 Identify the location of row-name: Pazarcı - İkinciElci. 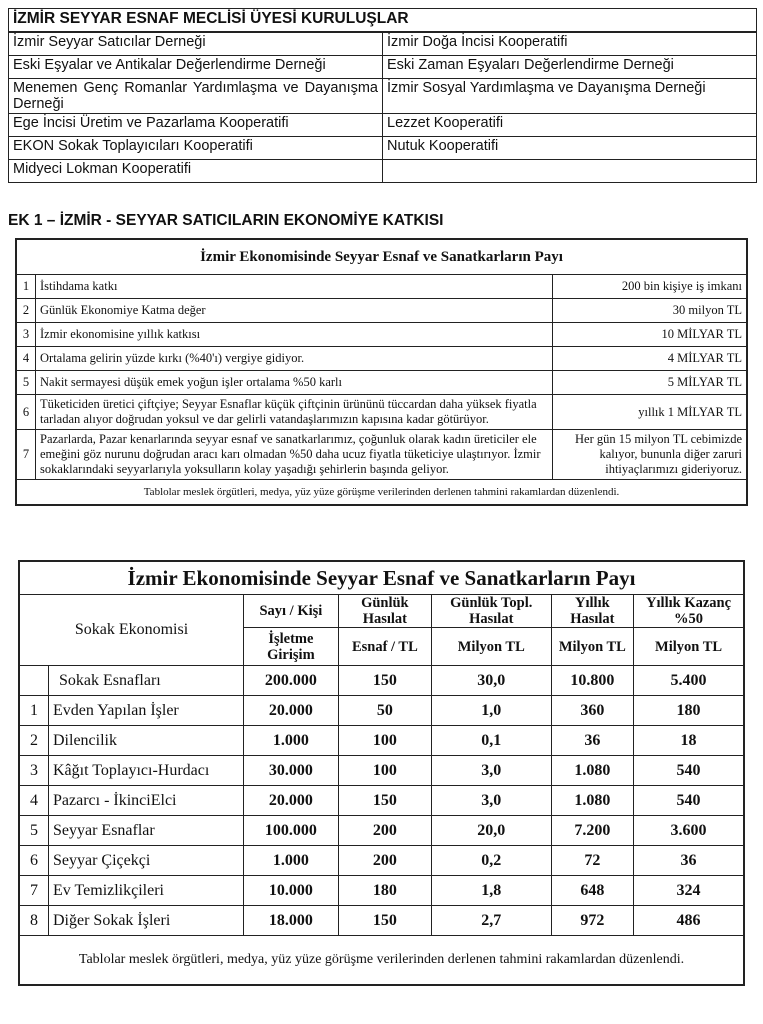
(146, 800).